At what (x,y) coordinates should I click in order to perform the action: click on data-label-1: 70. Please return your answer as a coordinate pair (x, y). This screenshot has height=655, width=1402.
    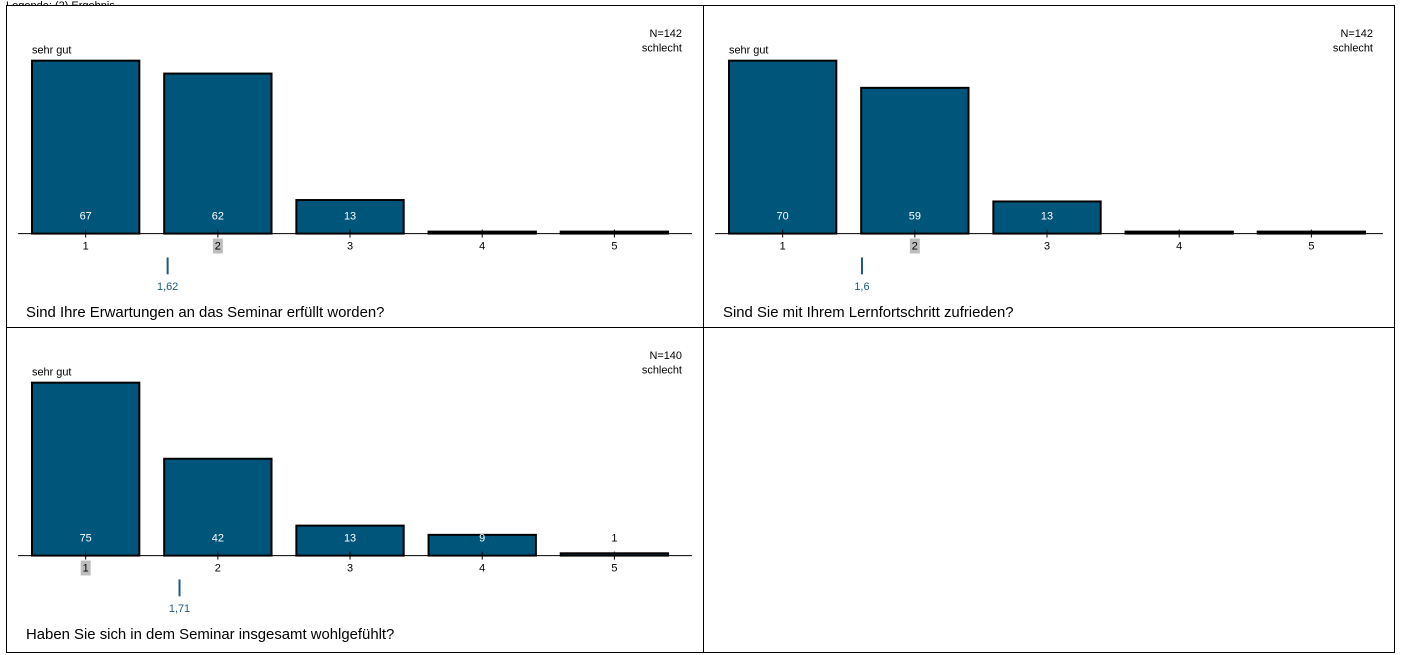
    Looking at the image, I should click on (783, 217).